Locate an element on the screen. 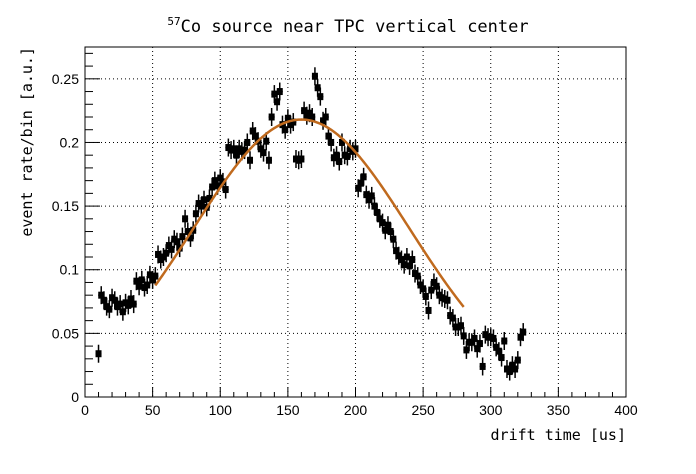 The width and height of the screenshot is (696, 474). chart-title: 57Co source near TPC vertical center is located at coordinates (347, 26).